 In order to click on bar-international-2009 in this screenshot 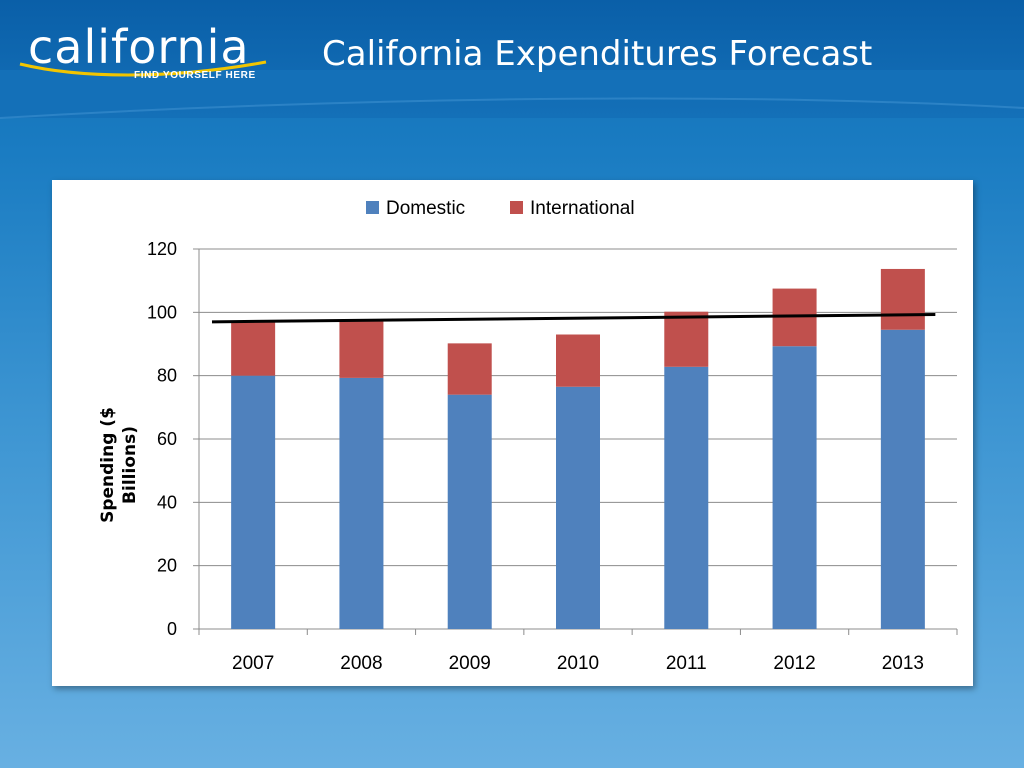, I will do `click(469, 369)`.